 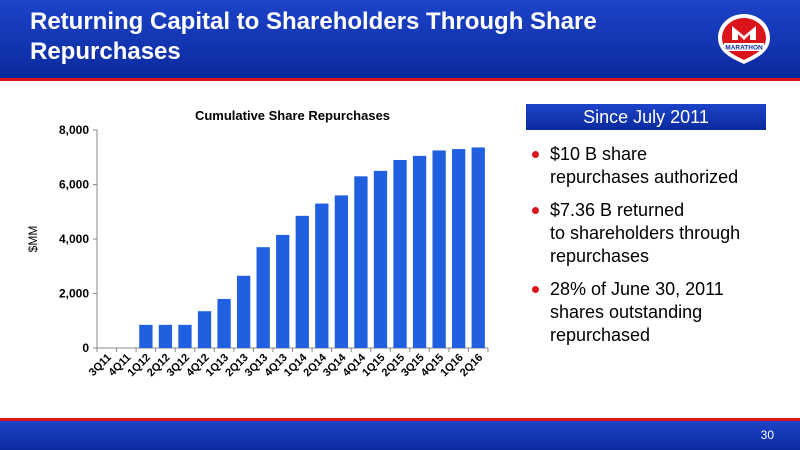 I want to click on y-tick-label: 2,000, so click(x=74, y=294).